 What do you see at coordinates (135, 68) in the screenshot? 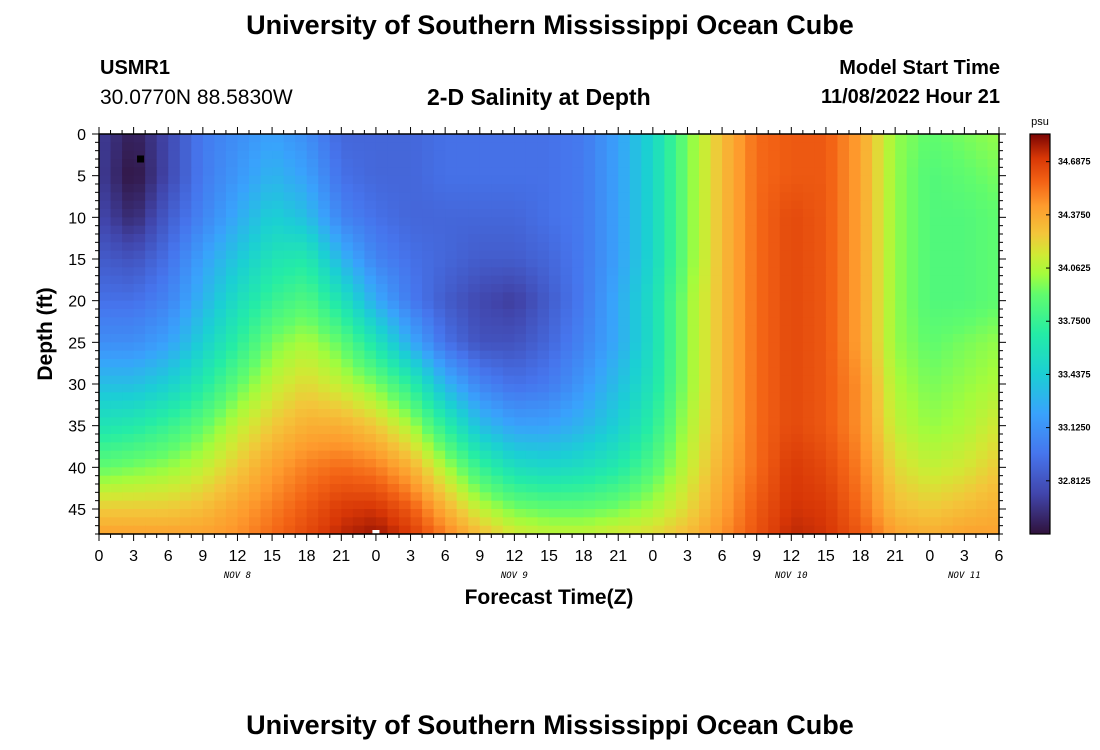
I see `station-id: USMR1` at bounding box center [135, 68].